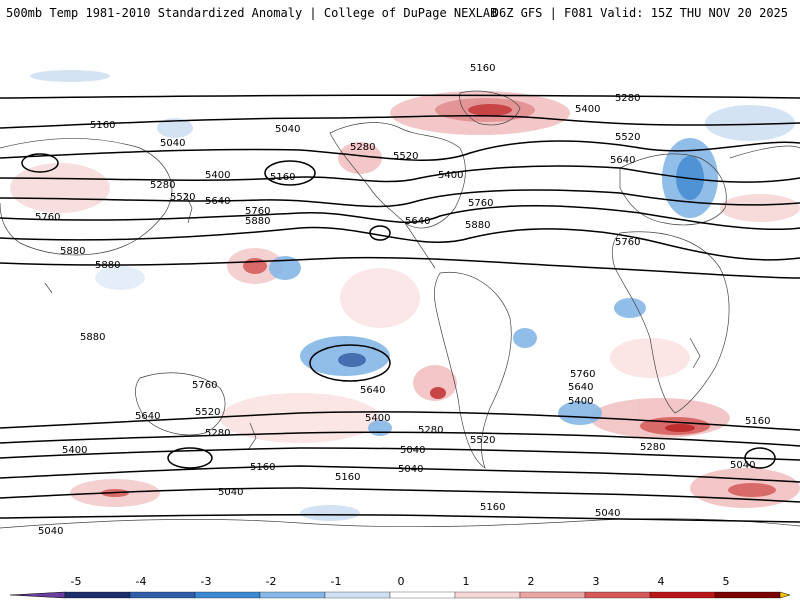 The image size is (800, 600). Describe the element at coordinates (531, 581) in the screenshot. I see `colorbar-tick-label: 2` at that location.